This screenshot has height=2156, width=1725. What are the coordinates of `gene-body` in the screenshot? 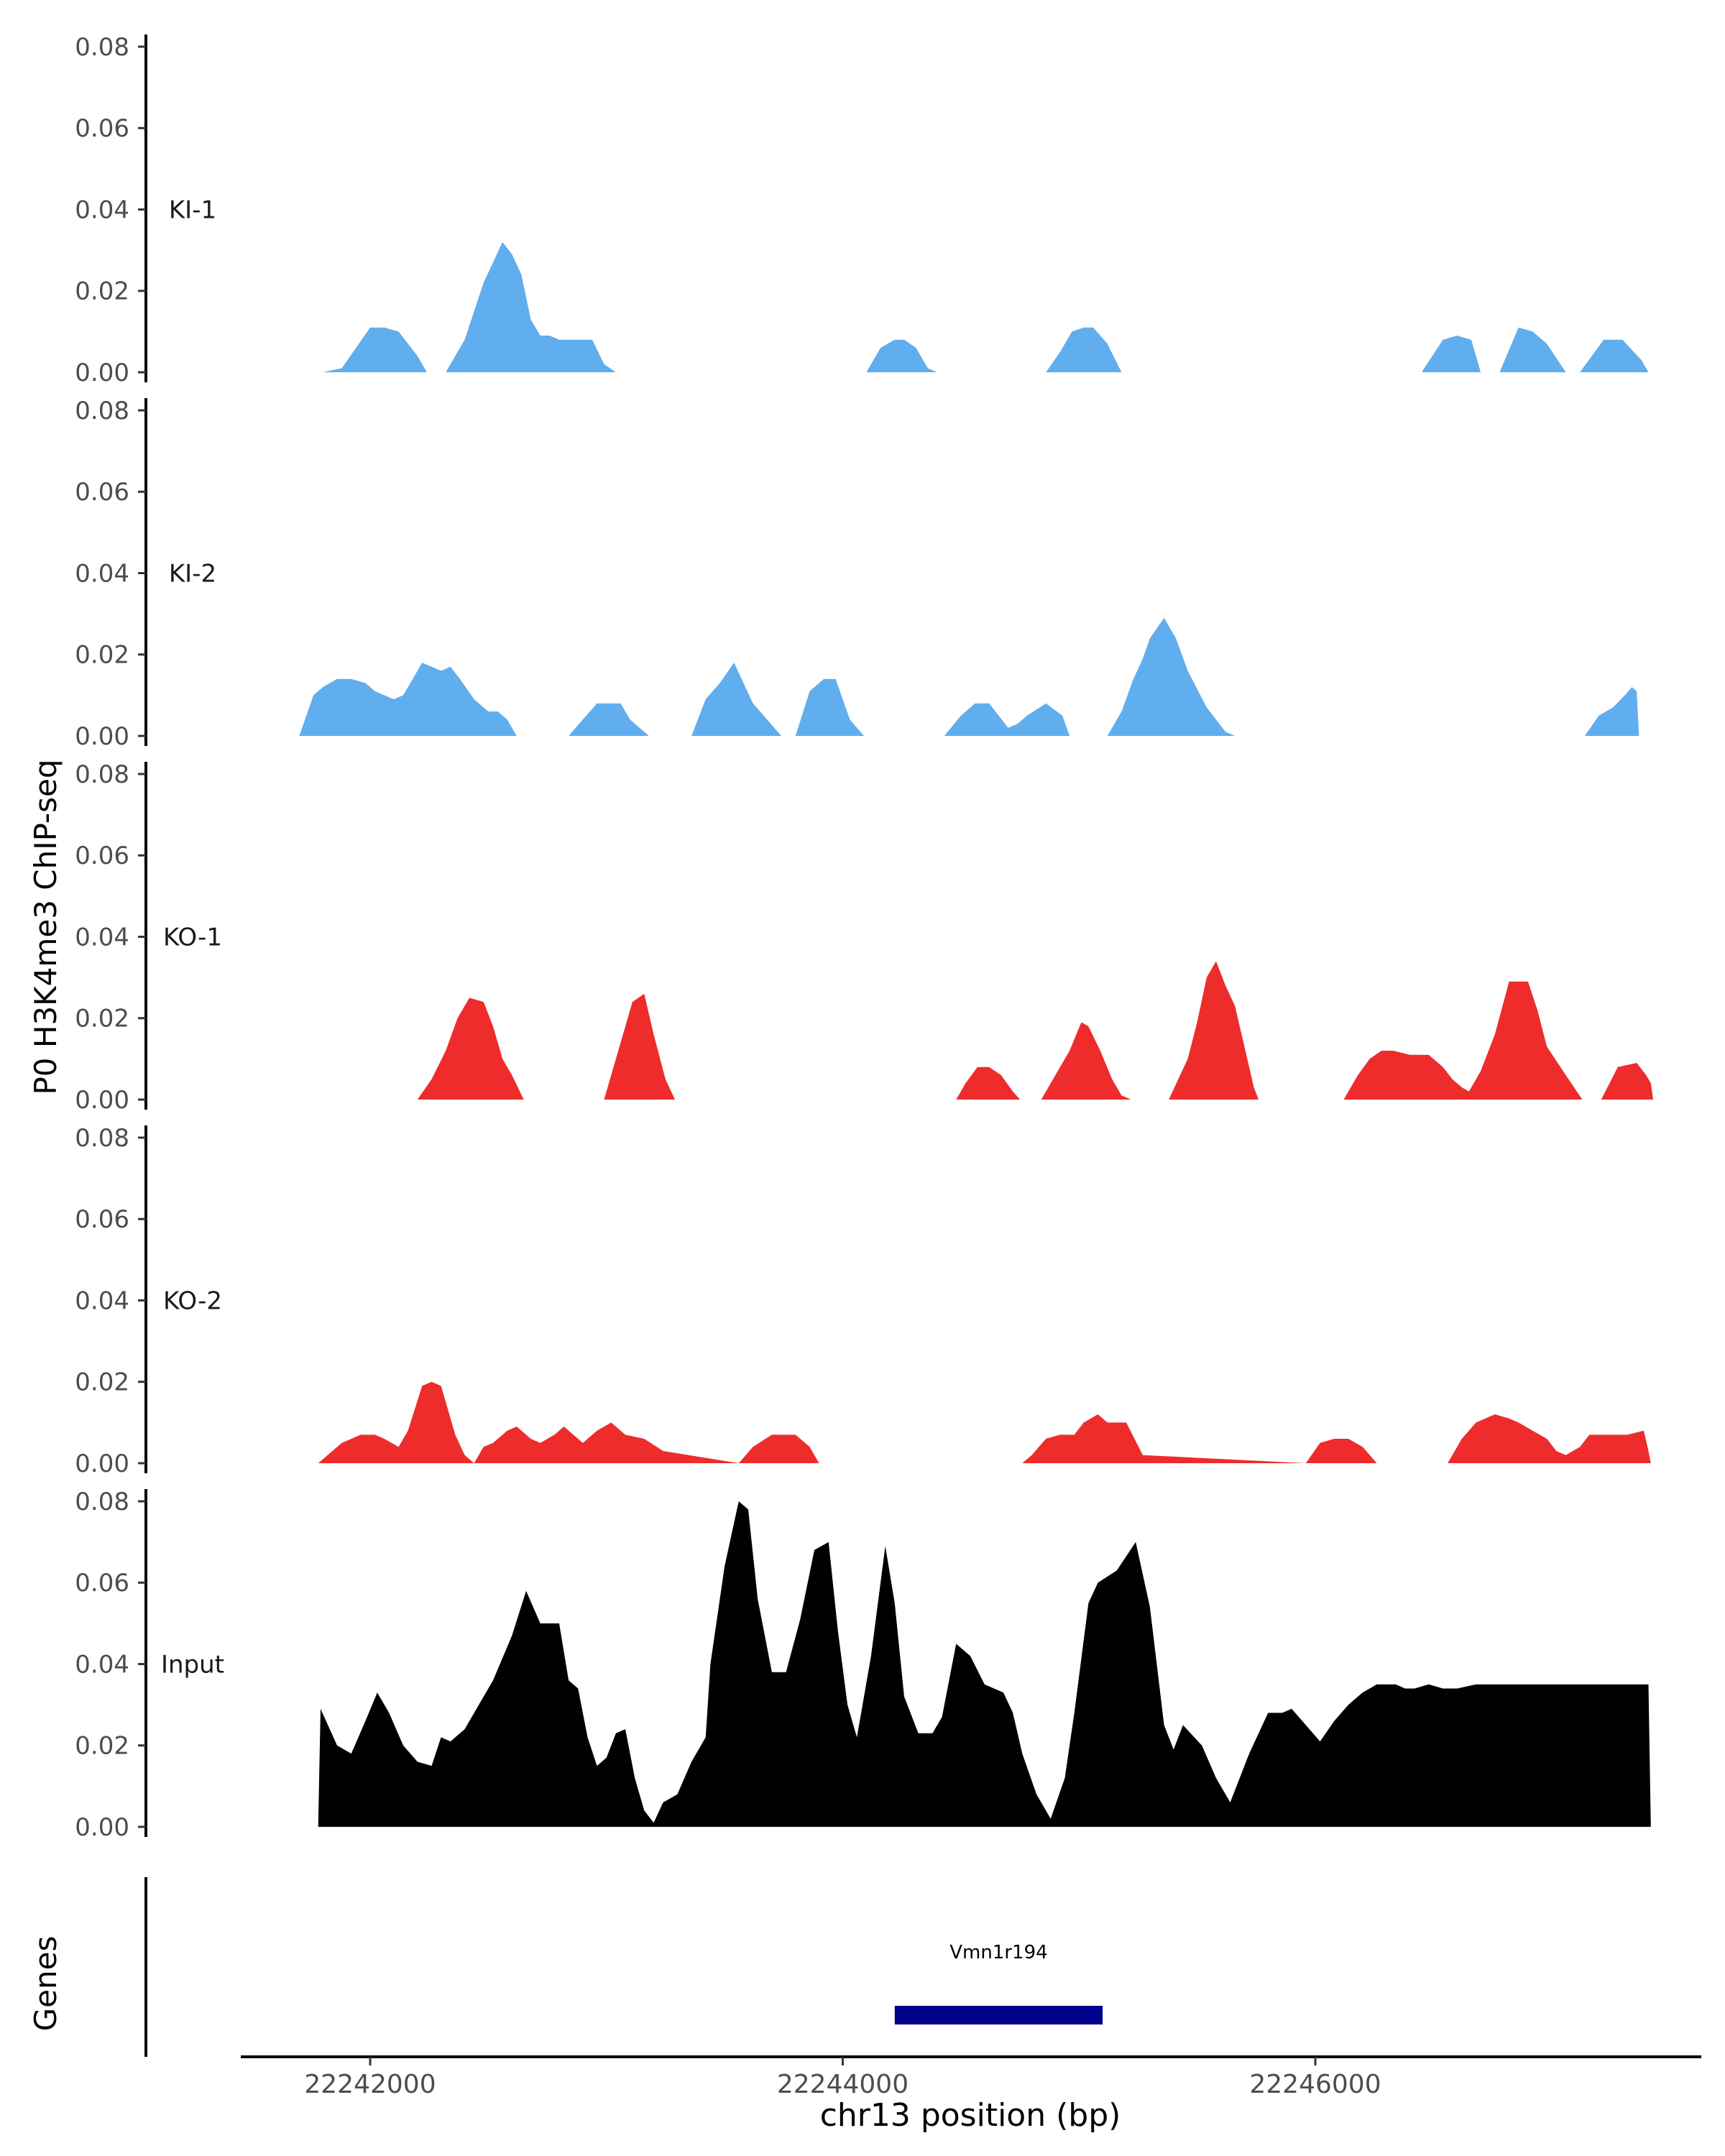 It's located at (998, 2015).